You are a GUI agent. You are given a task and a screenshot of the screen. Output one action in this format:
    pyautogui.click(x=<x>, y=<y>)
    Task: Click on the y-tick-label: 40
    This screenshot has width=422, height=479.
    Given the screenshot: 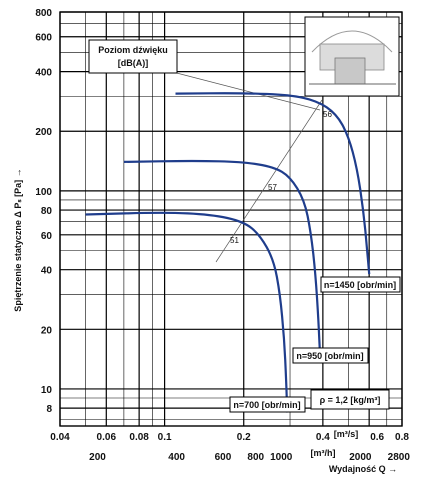 What is the action you would take?
    pyautogui.click(x=47, y=271)
    